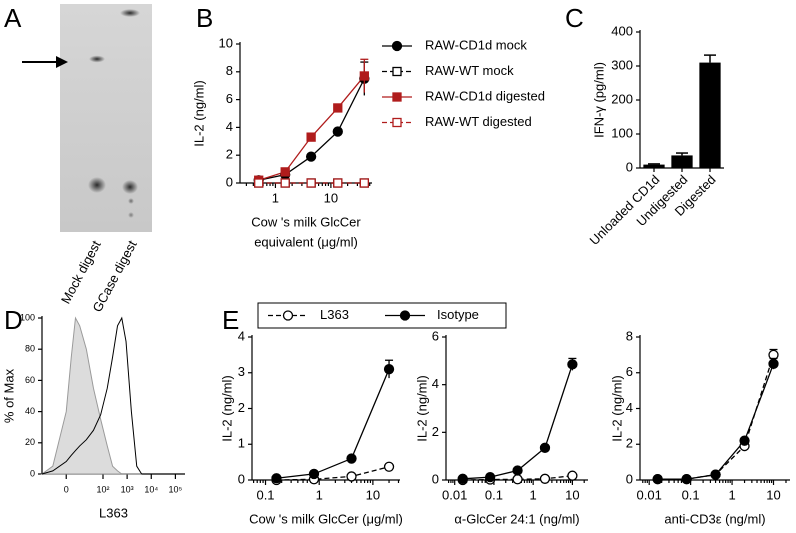 The height and width of the screenshot is (533, 796). I want to click on x-tick-label: 1, so click(319, 494).